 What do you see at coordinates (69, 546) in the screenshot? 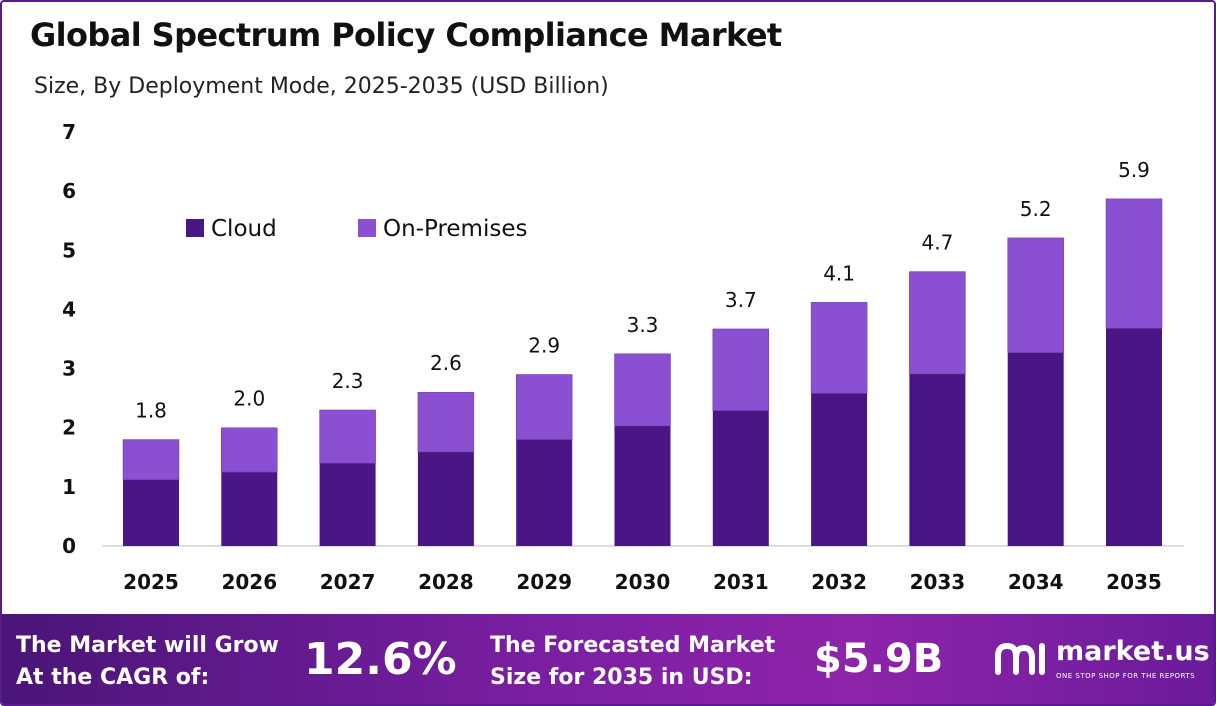
I see `y-tick-label: 0` at bounding box center [69, 546].